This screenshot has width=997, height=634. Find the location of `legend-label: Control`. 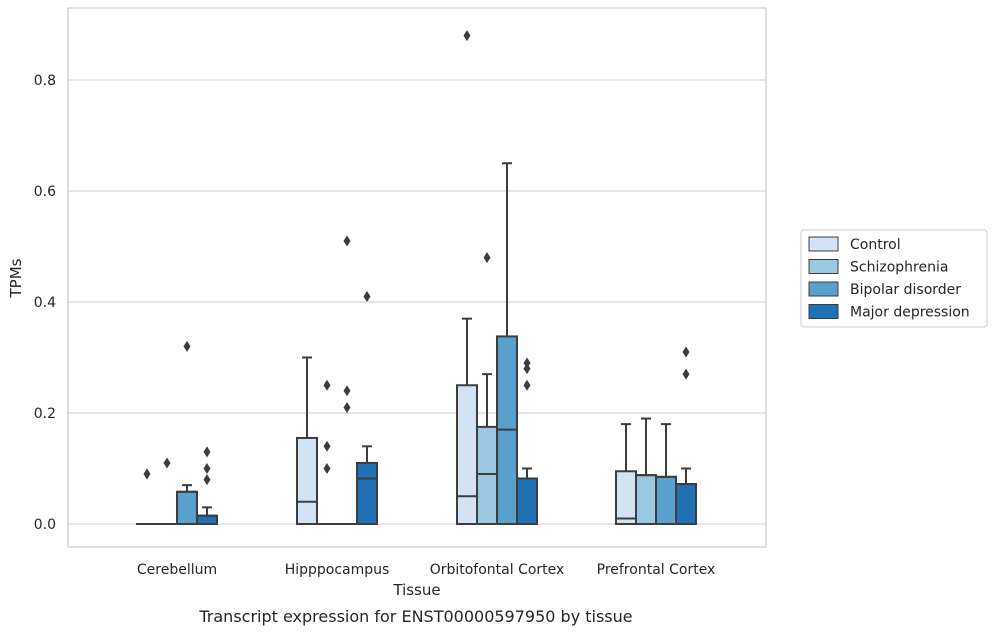

legend-label: Control is located at coordinates (875, 245).